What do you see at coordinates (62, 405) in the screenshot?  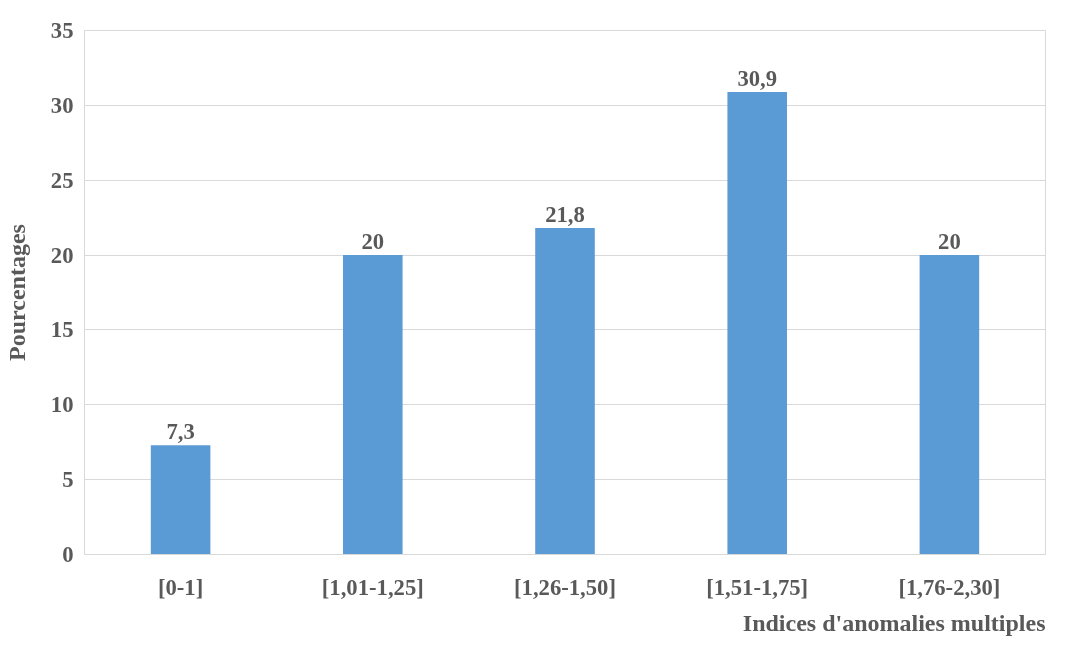 I see `y-tick-label: 10` at bounding box center [62, 405].